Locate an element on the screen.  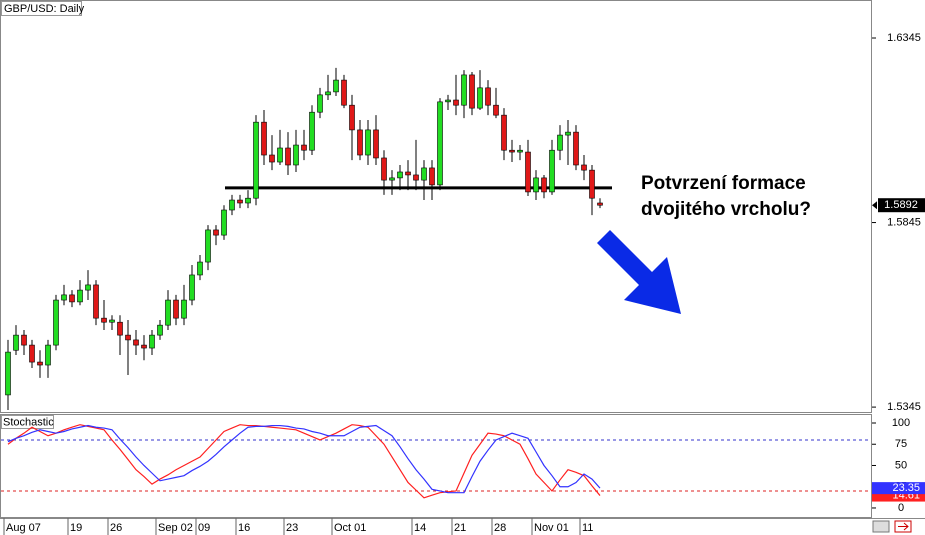
y-tick-label: 100 is located at coordinates (901, 423).